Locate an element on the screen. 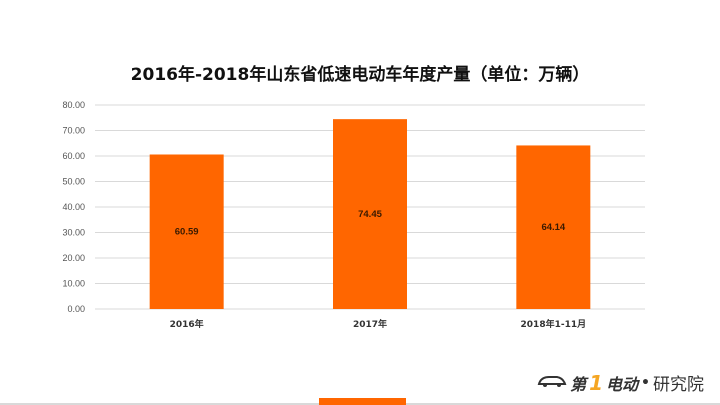 This screenshot has height=405, width=720. logo-text-part-2: 电动 is located at coordinates (622, 384).